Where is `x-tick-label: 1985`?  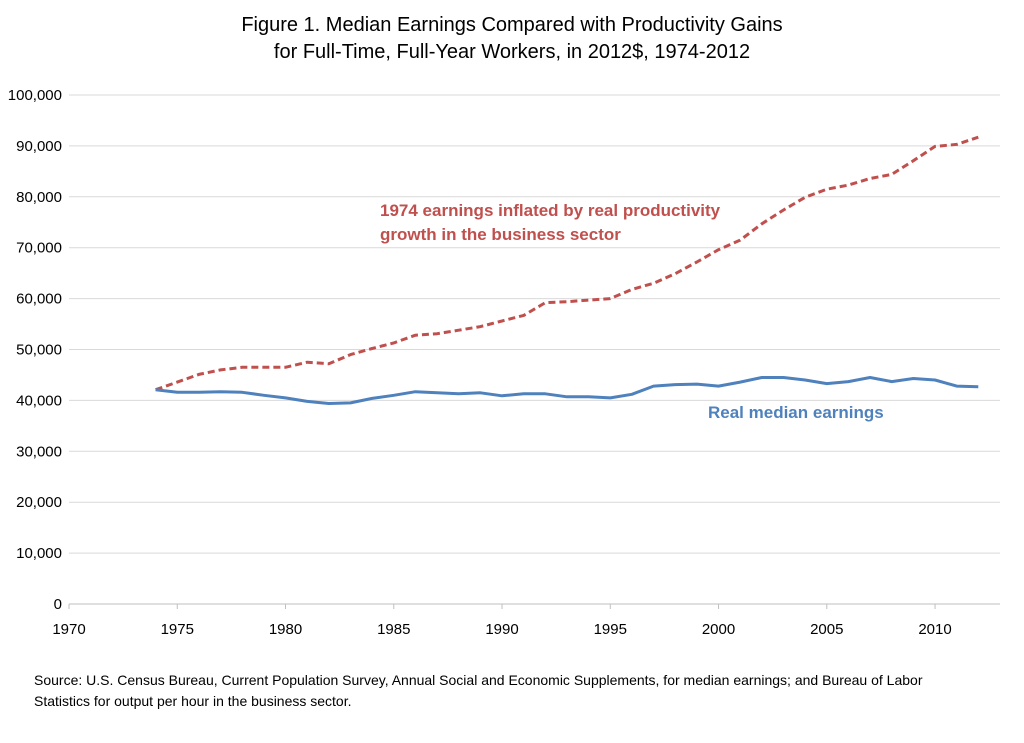
x-tick-label: 1985 is located at coordinates (393, 629).